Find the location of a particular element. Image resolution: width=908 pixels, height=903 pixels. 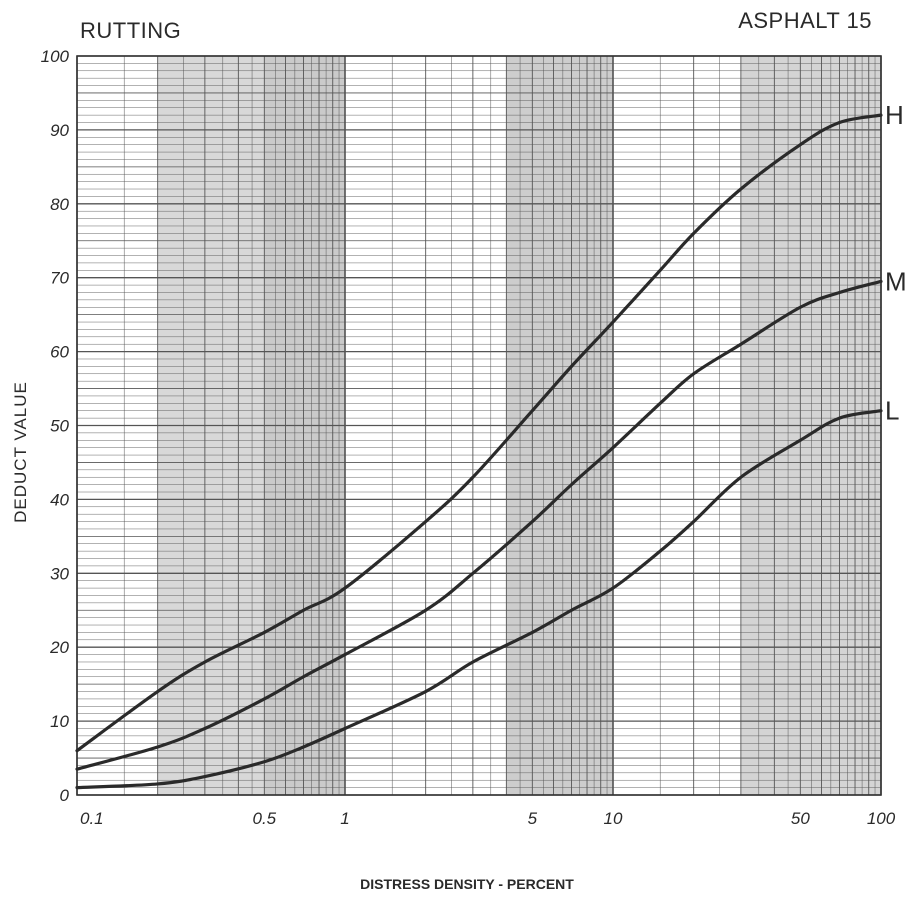

y-tick-label: 100 is located at coordinates (55, 56).